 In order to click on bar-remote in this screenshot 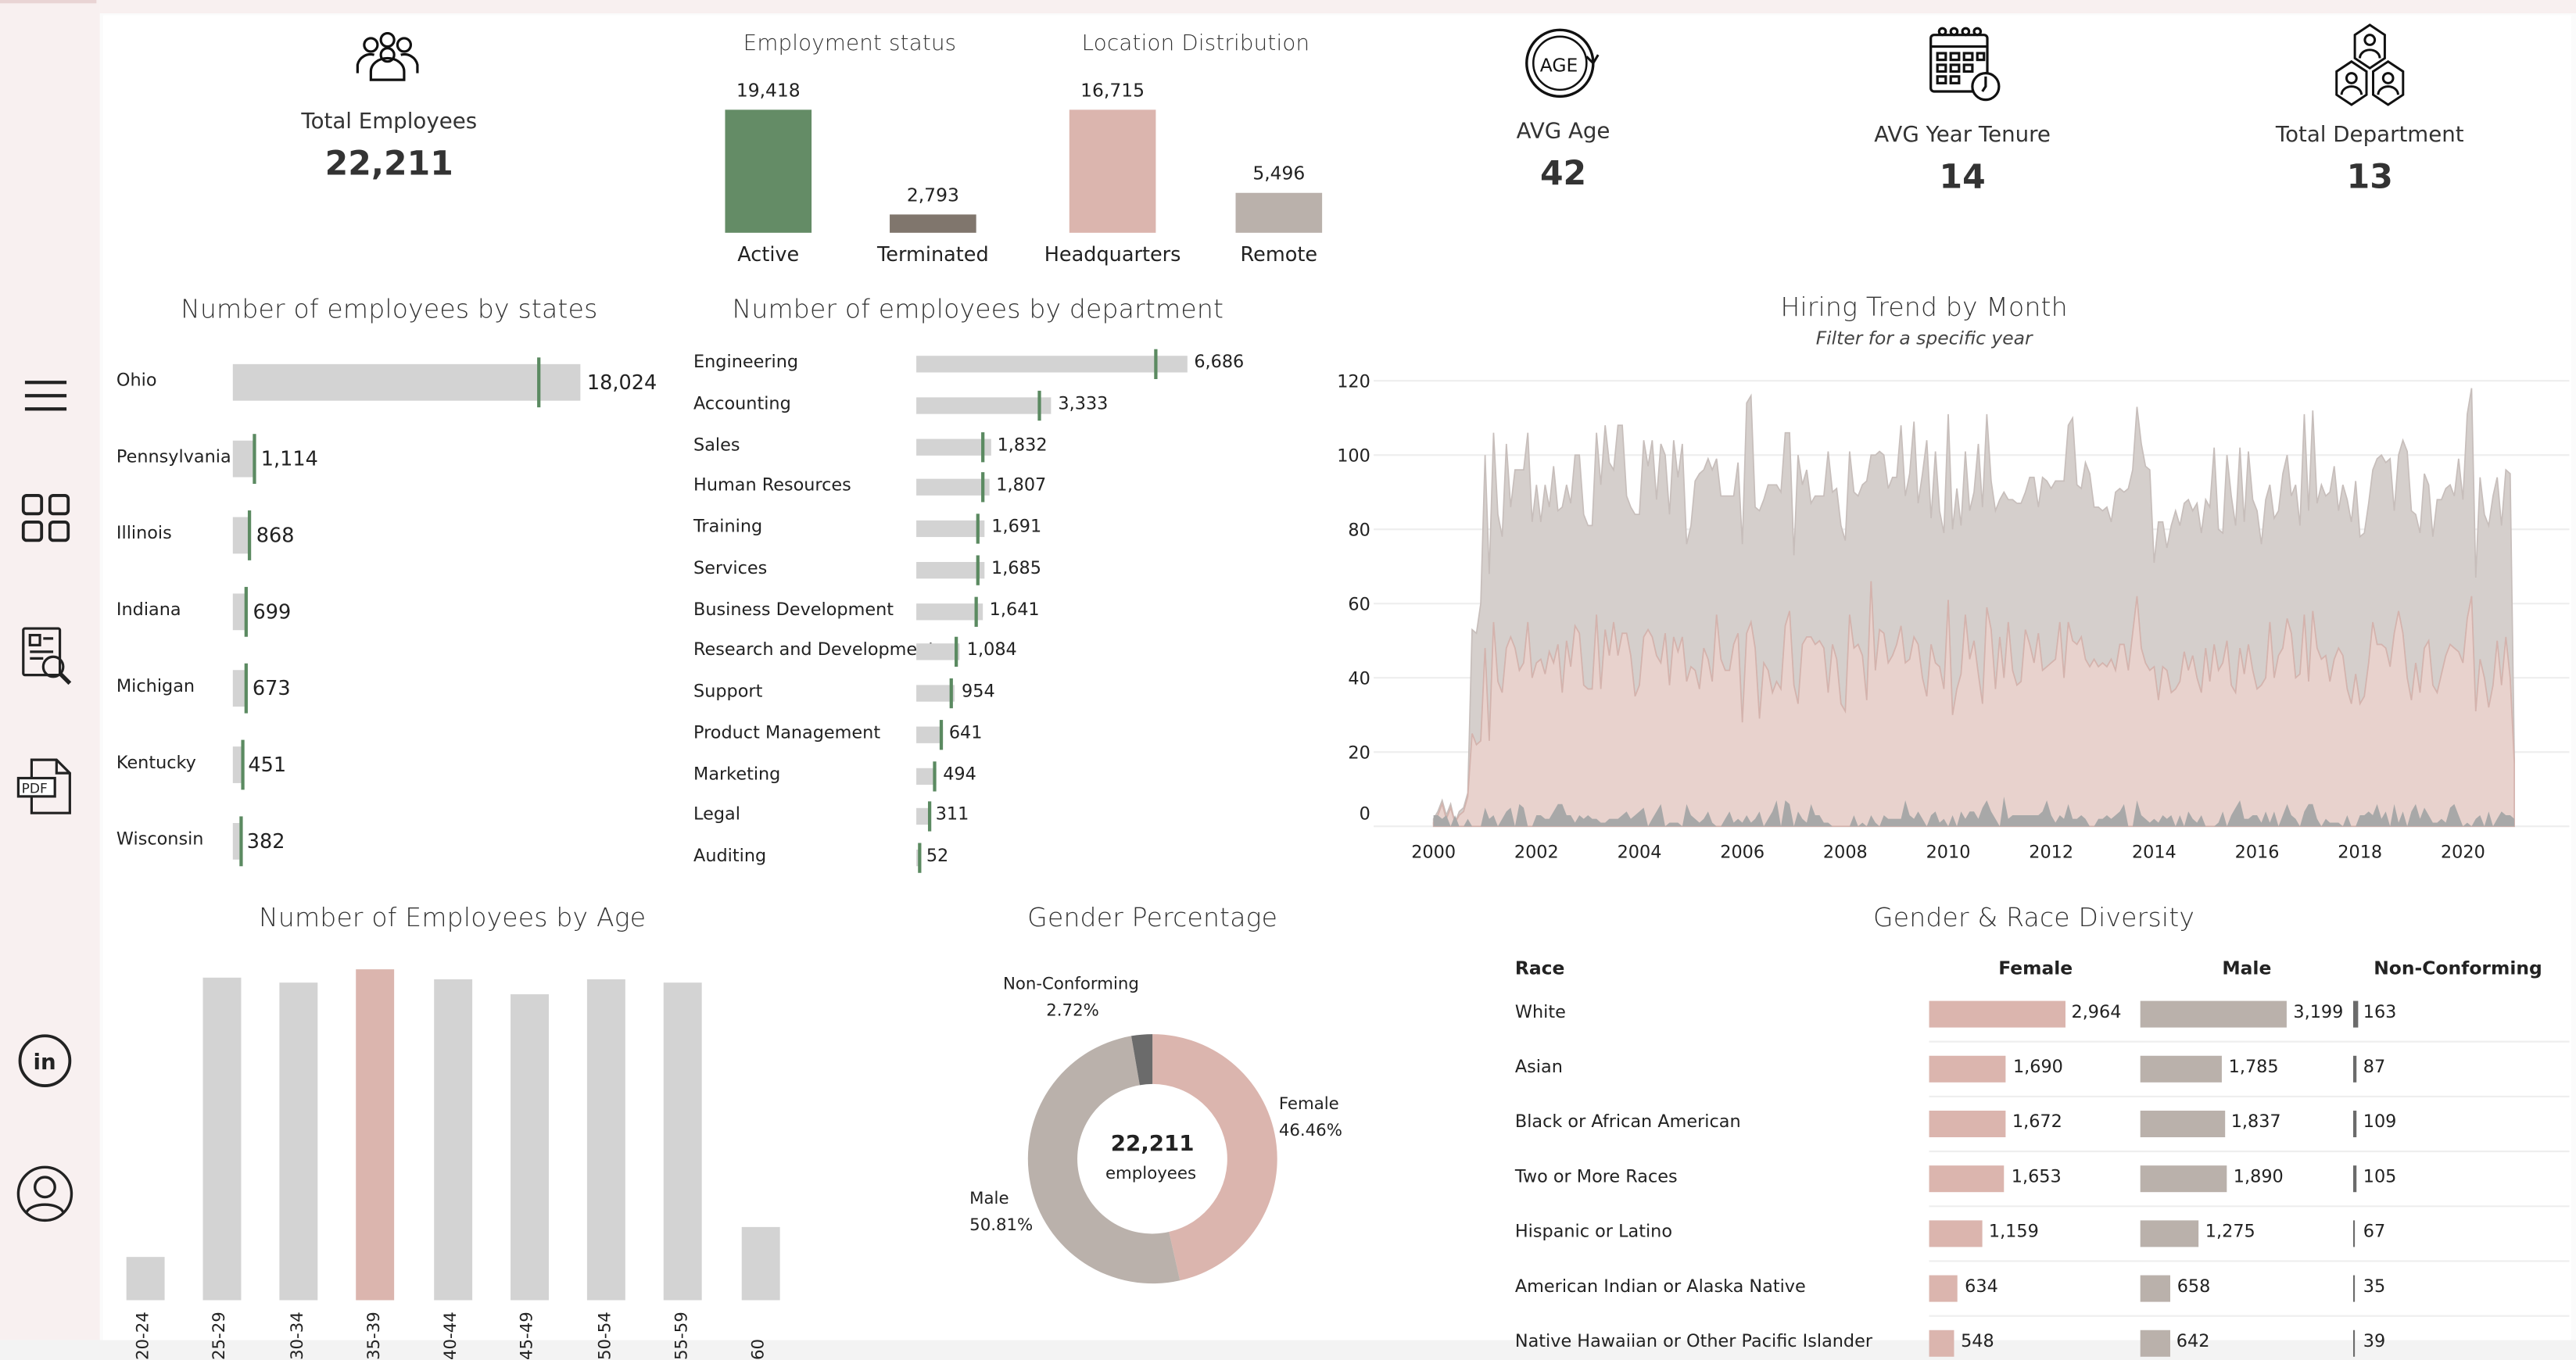, I will do `click(1279, 212)`.